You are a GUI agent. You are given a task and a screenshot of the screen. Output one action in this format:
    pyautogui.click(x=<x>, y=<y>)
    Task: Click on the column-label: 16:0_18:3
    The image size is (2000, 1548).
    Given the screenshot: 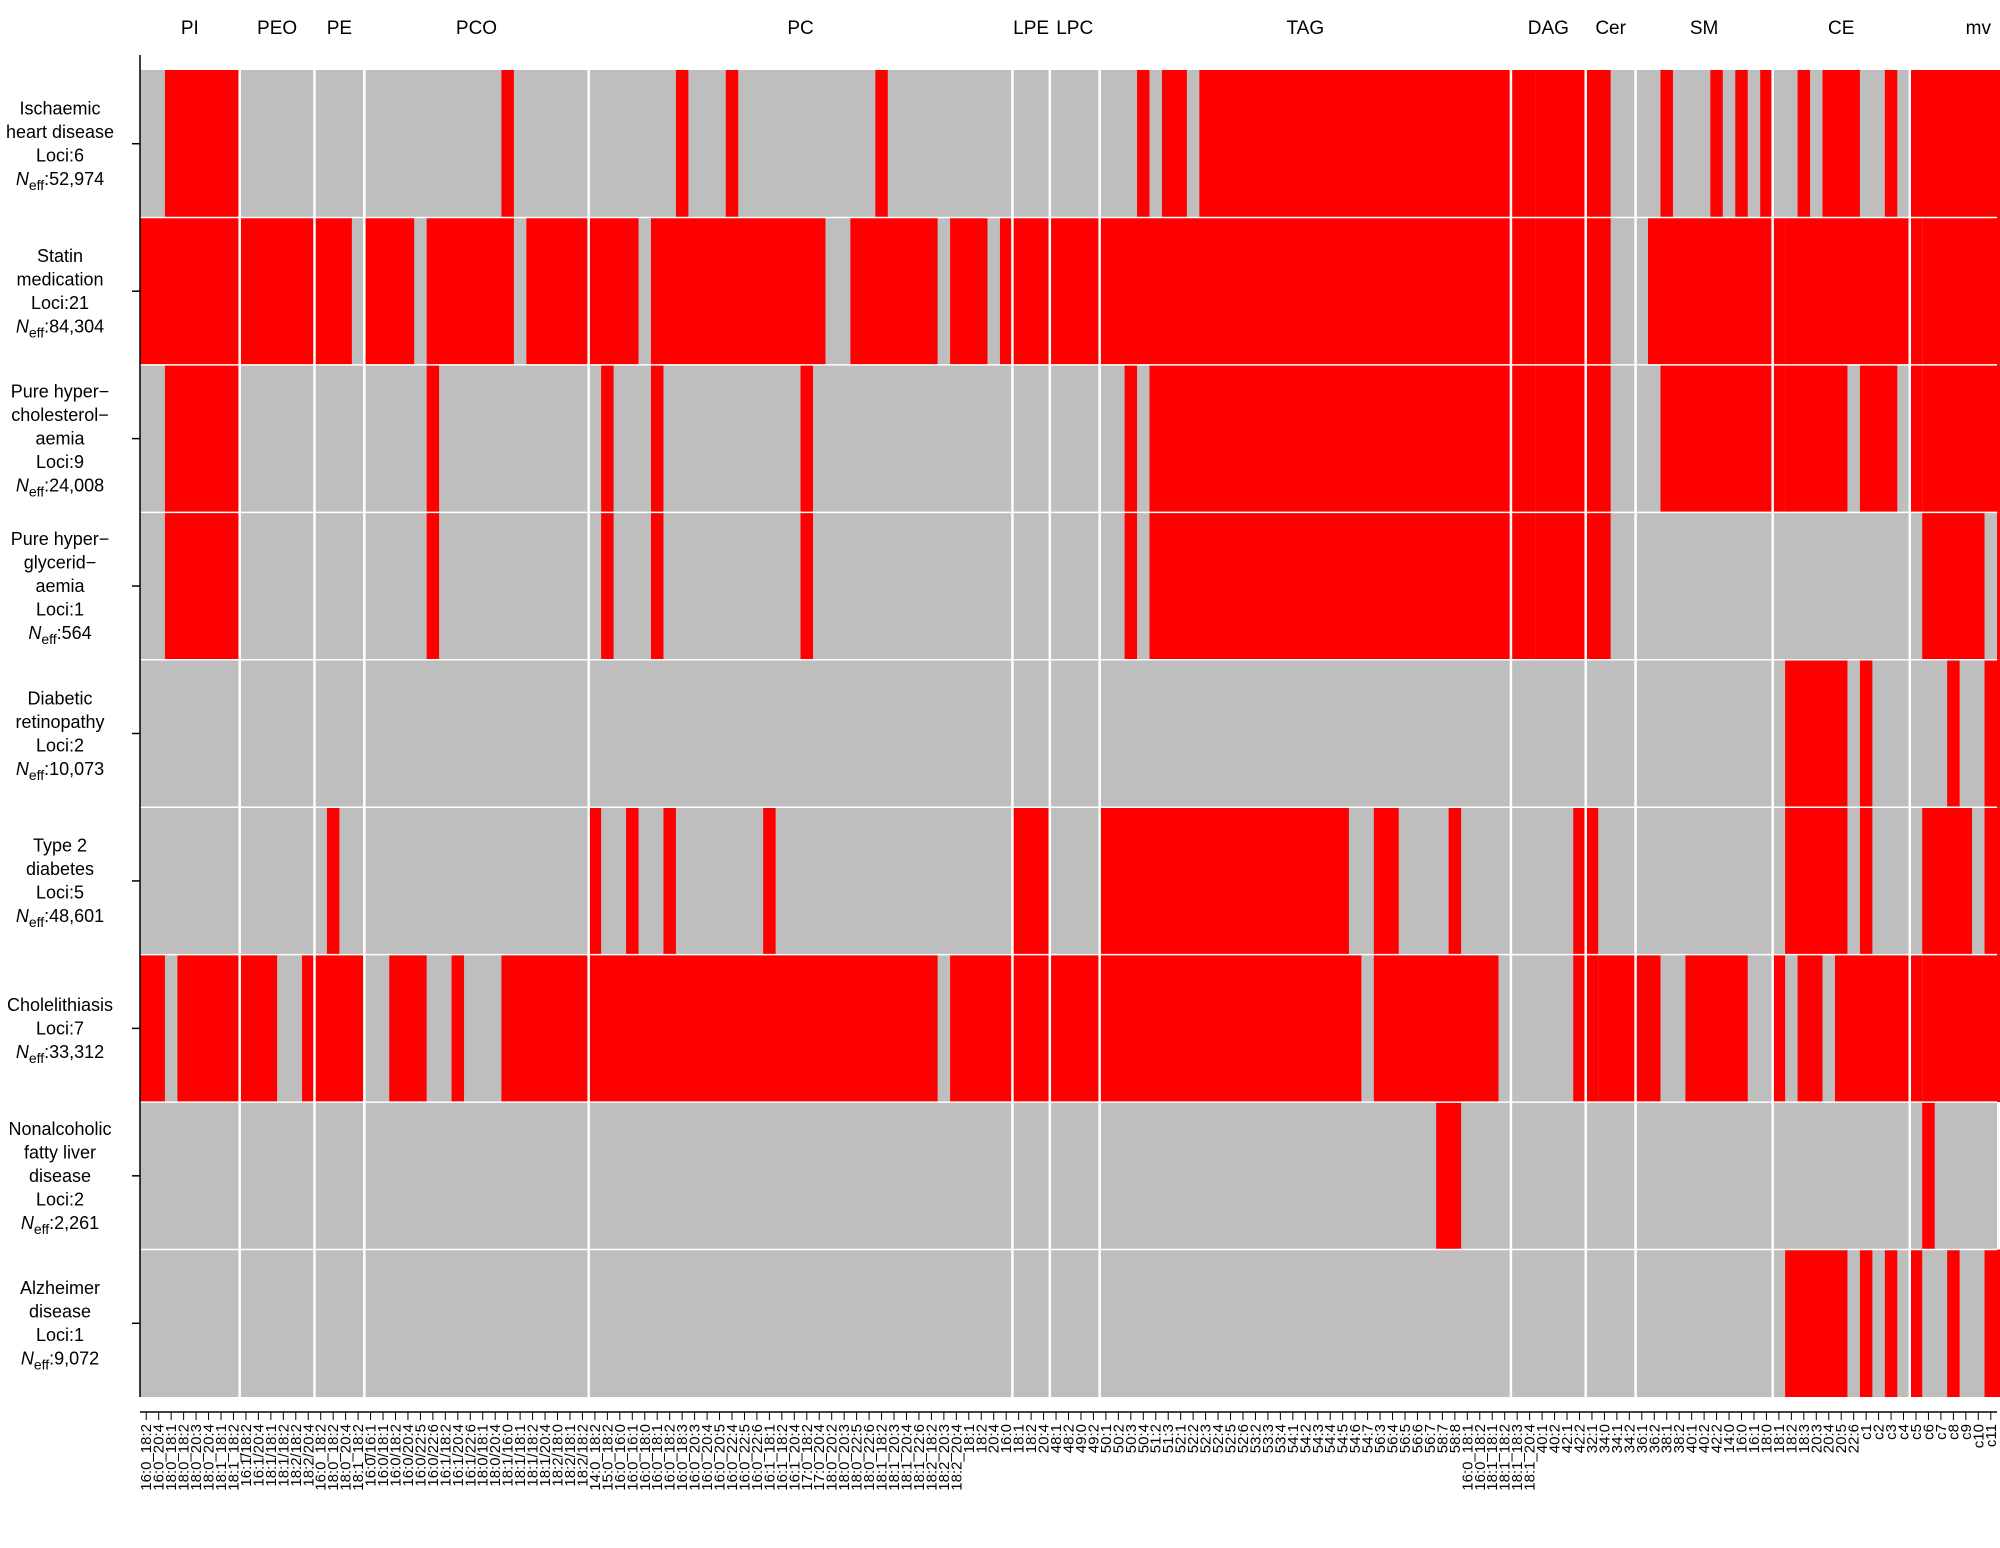 What is the action you would take?
    pyautogui.click(x=682, y=1457)
    